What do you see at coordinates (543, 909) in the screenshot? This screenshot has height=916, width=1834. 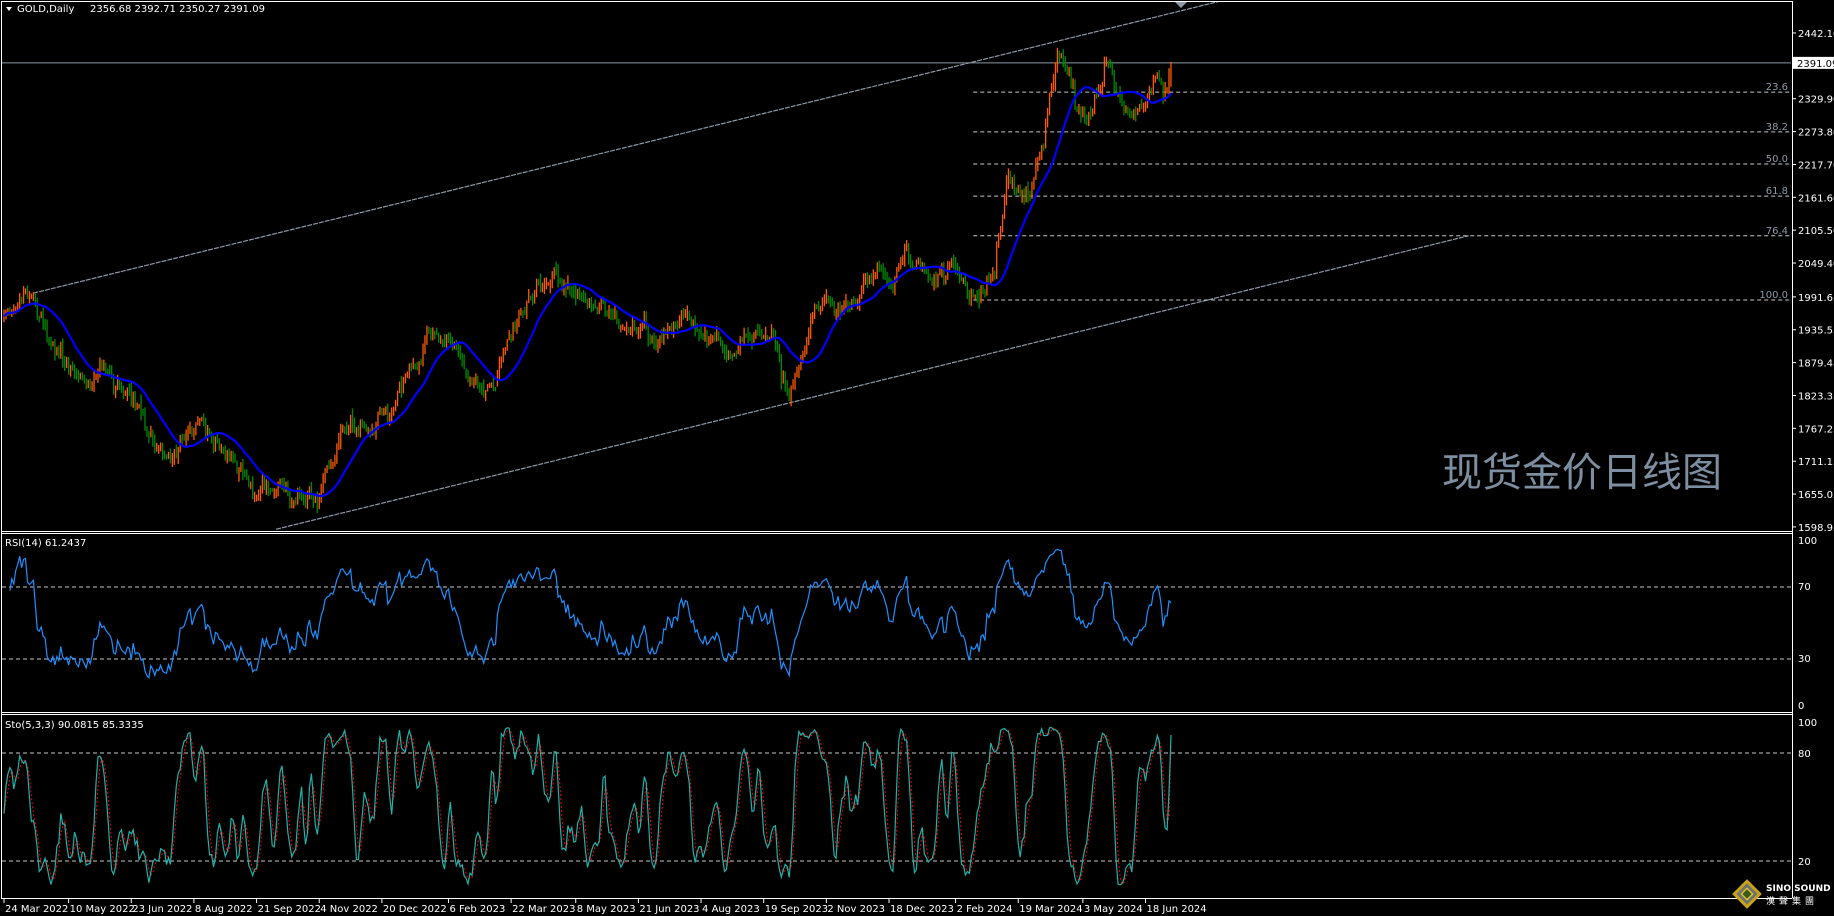 I see `time-tick-label: 22 Mar 2023` at bounding box center [543, 909].